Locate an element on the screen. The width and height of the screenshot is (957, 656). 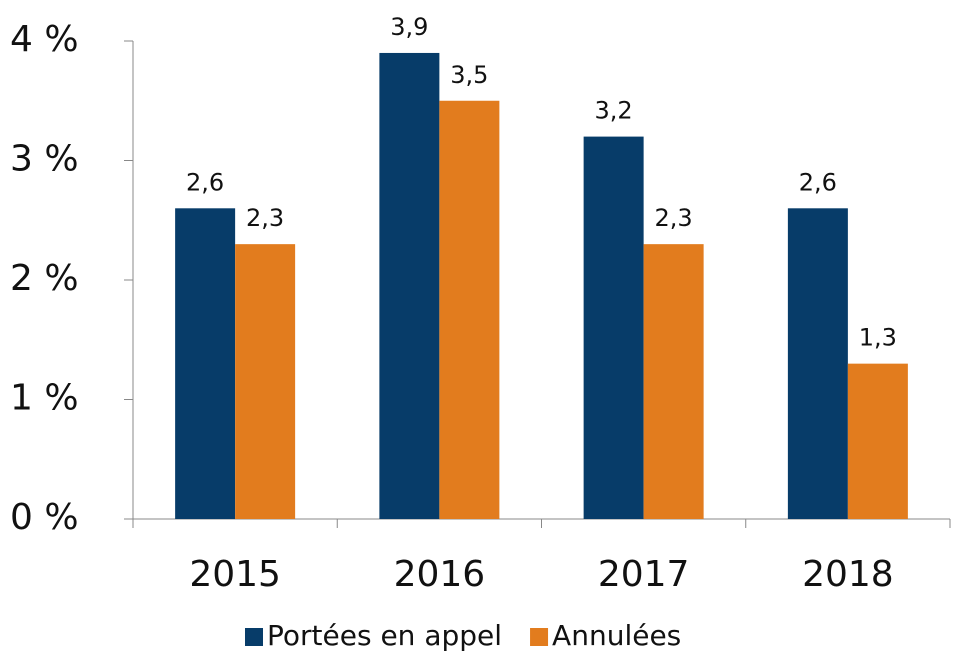
value-label: 3,9 is located at coordinates (409, 27).